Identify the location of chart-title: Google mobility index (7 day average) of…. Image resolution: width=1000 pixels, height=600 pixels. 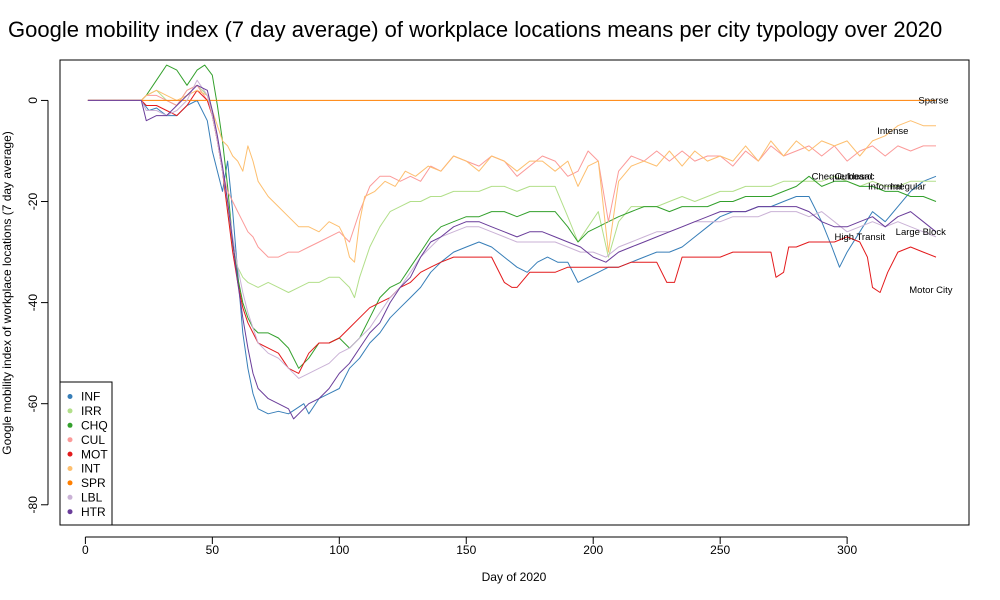
(475, 29).